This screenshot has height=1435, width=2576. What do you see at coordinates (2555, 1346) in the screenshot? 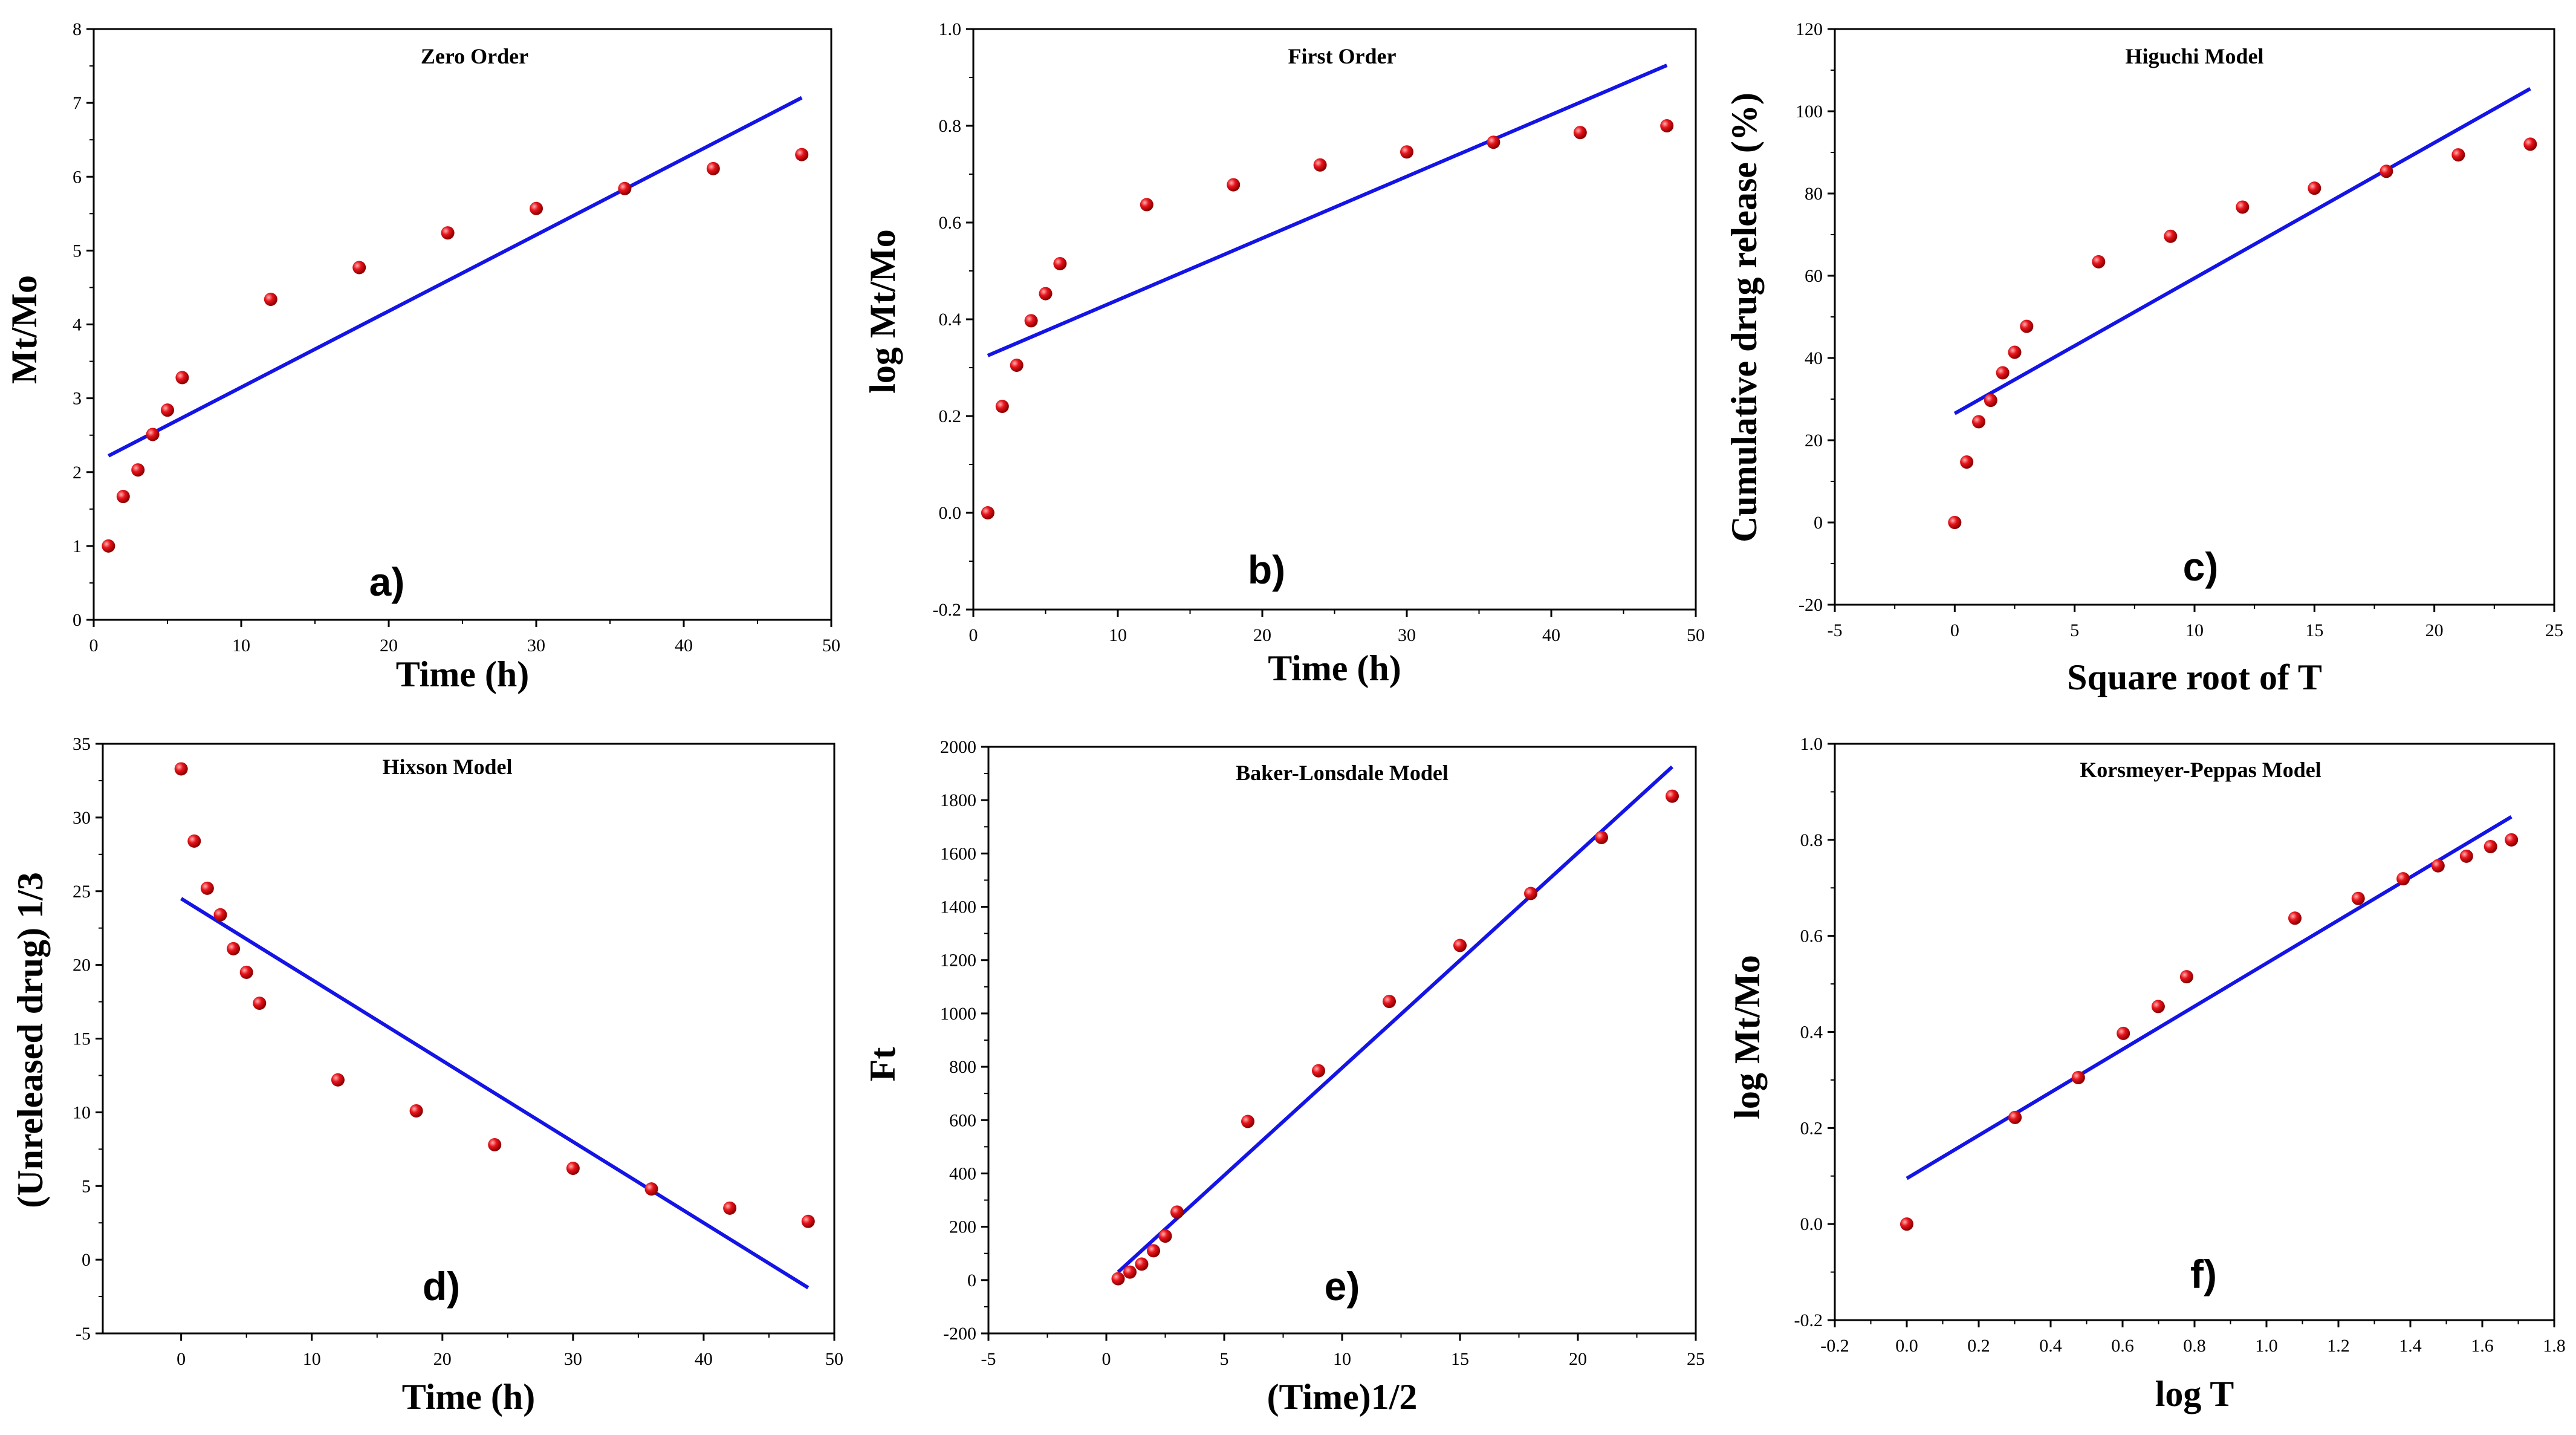
I see `x-tick-label: 1.8` at bounding box center [2555, 1346].